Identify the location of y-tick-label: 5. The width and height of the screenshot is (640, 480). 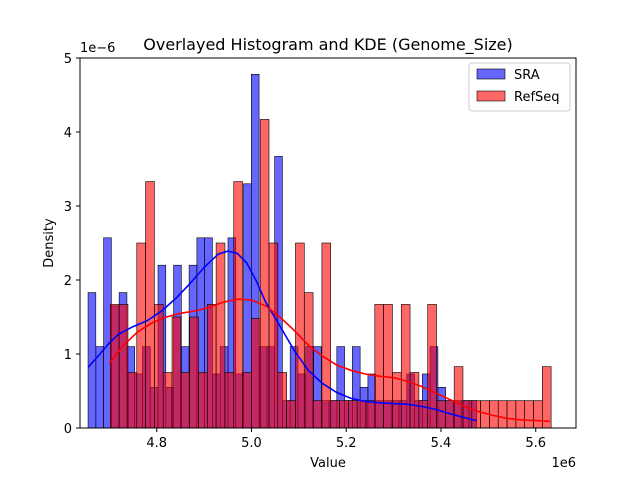
(68, 59).